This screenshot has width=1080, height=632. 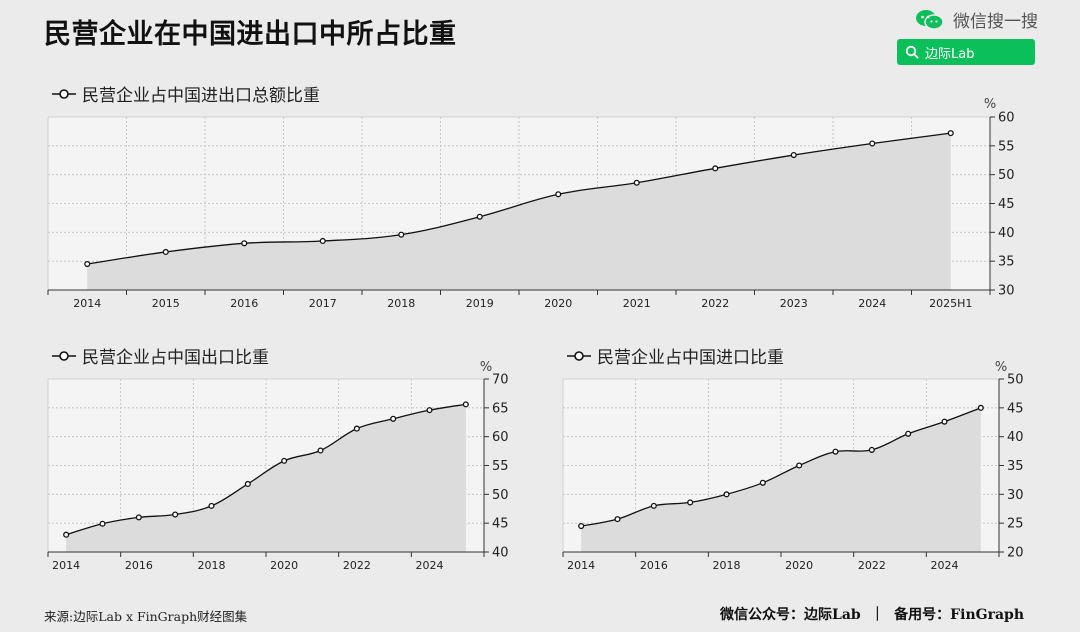 What do you see at coordinates (250, 34) in the screenshot?
I see `page-title: 民营企业在中国进出口中所占比重` at bounding box center [250, 34].